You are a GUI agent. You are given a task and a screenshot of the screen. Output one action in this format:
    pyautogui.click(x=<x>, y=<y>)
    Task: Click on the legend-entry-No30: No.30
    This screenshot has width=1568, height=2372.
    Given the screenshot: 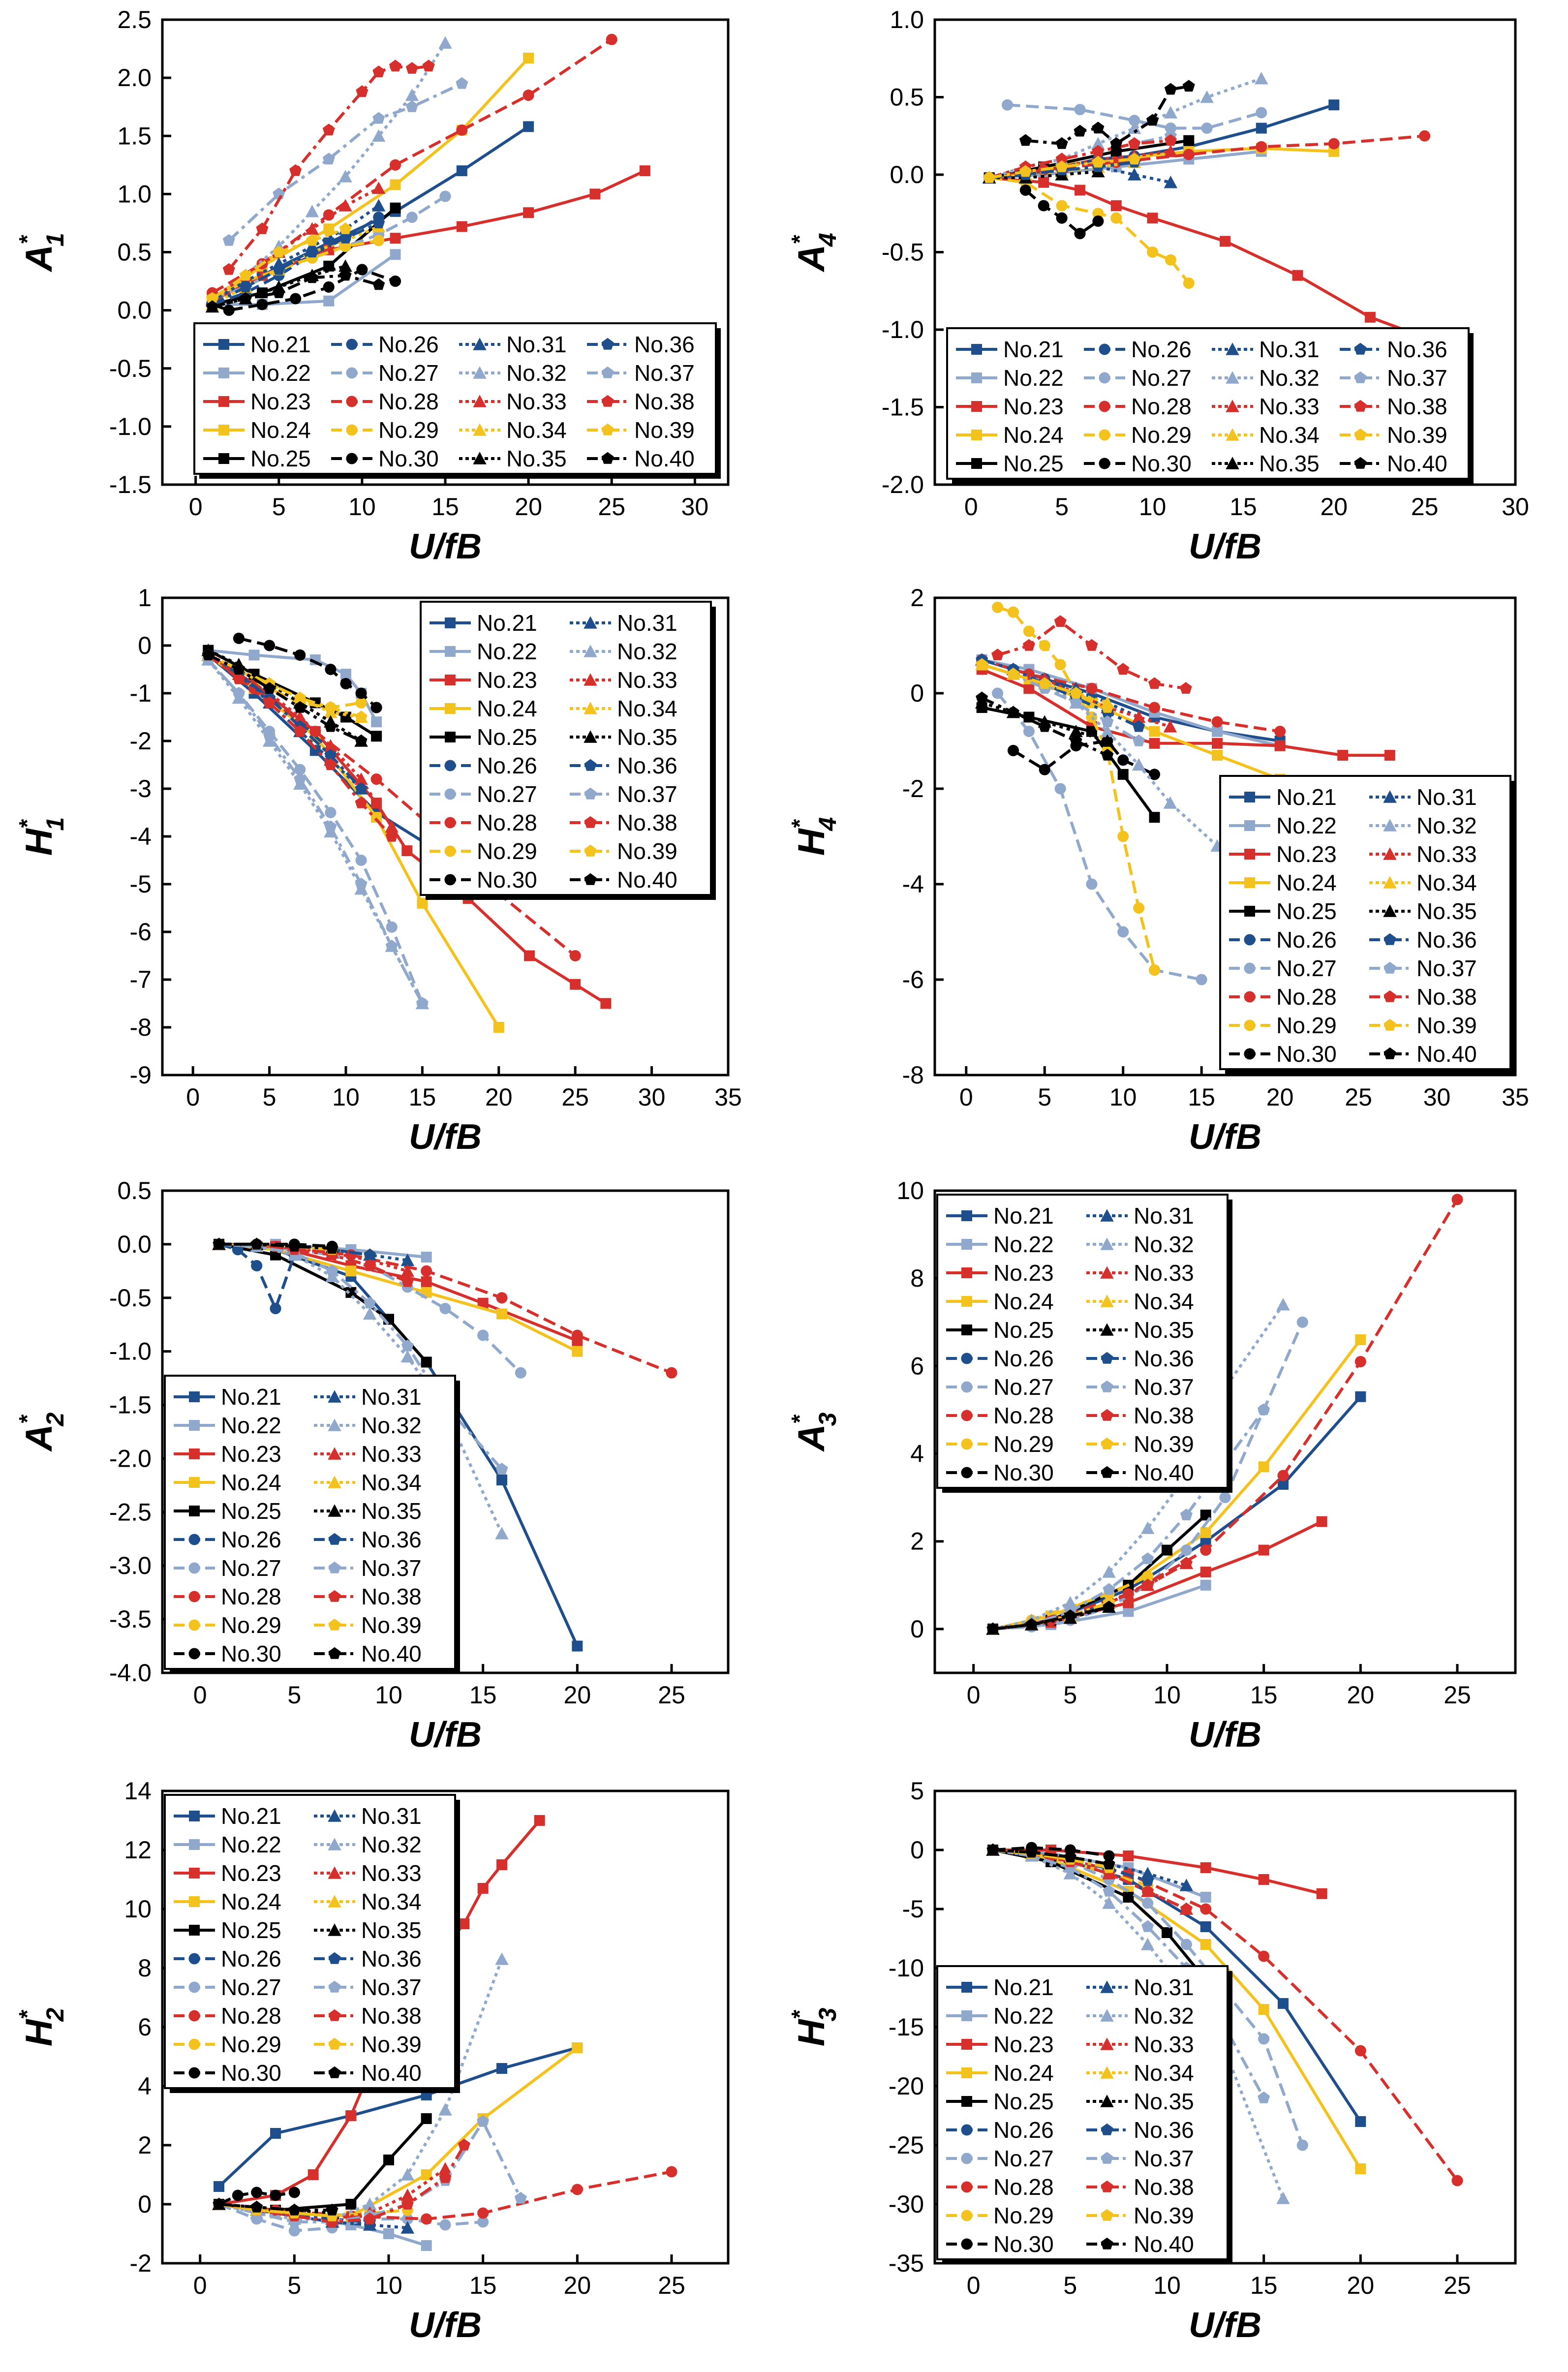 What is the action you would take?
    pyautogui.click(x=228, y=1653)
    